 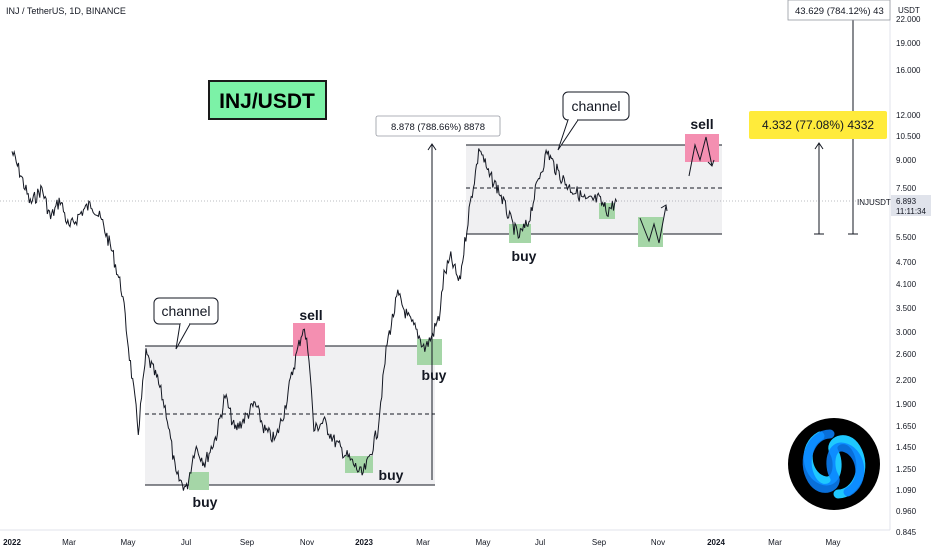 I want to click on channel-label-2: channel, so click(x=595, y=106).